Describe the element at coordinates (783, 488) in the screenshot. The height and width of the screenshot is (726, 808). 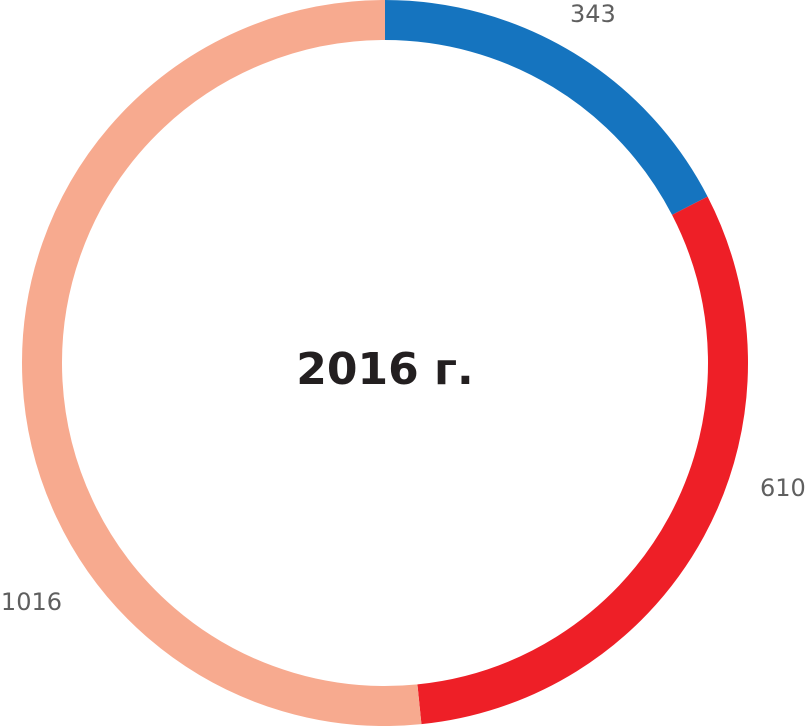
I see `slice-label-2: 610` at that location.